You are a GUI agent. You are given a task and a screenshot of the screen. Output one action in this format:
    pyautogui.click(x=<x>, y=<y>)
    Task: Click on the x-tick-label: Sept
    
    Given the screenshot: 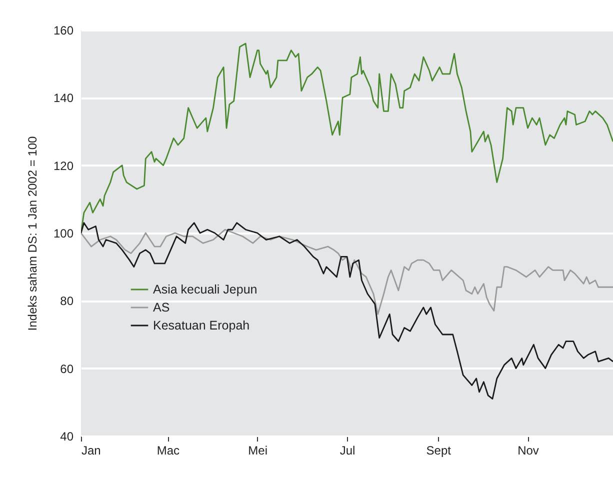 What is the action you would take?
    pyautogui.click(x=439, y=451)
    